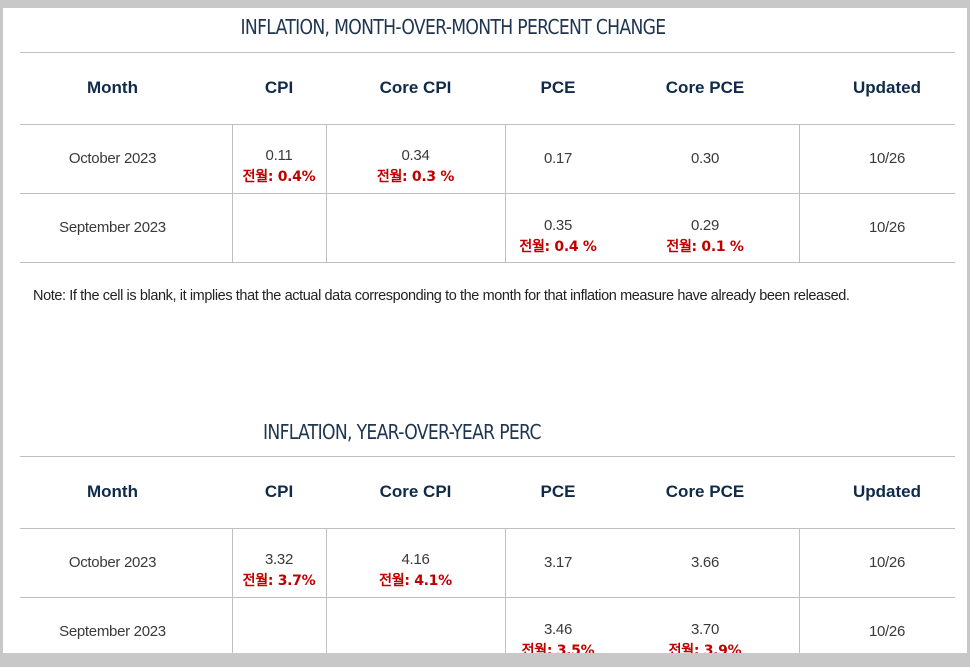 The width and height of the screenshot is (970, 667). I want to click on core-cpi-cell: 4.16 전월: 4.1%, so click(415, 562).